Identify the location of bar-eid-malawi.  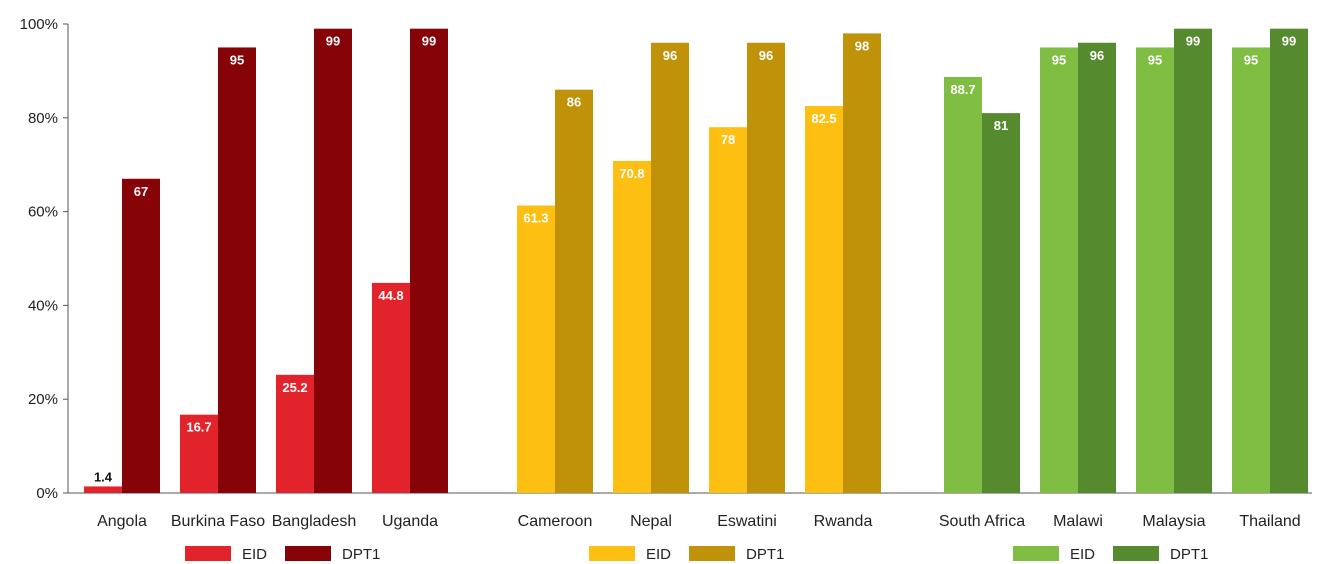
(1059, 270).